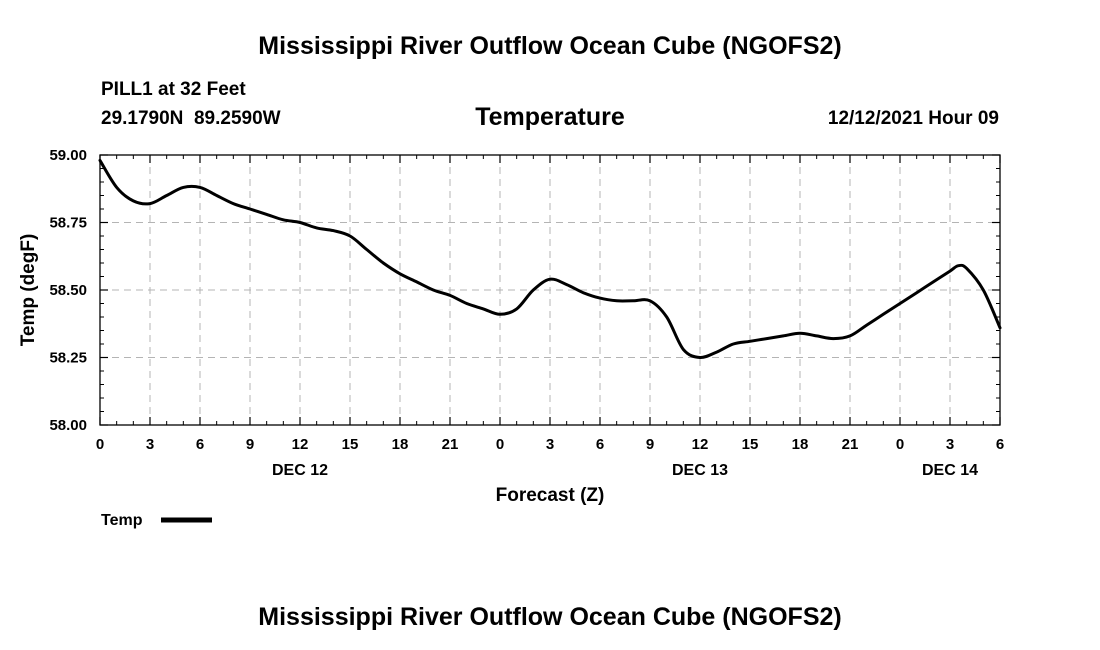 The width and height of the screenshot is (1100, 650). I want to click on day-label: DEC 13, so click(700, 470).